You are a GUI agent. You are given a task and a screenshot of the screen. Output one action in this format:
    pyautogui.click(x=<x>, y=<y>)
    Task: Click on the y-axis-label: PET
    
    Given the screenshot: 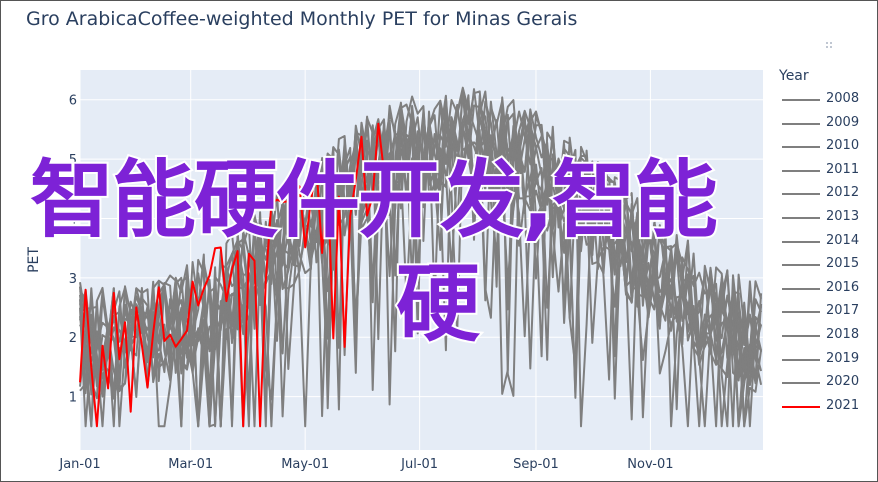 What is the action you would take?
    pyautogui.click(x=34, y=260)
    